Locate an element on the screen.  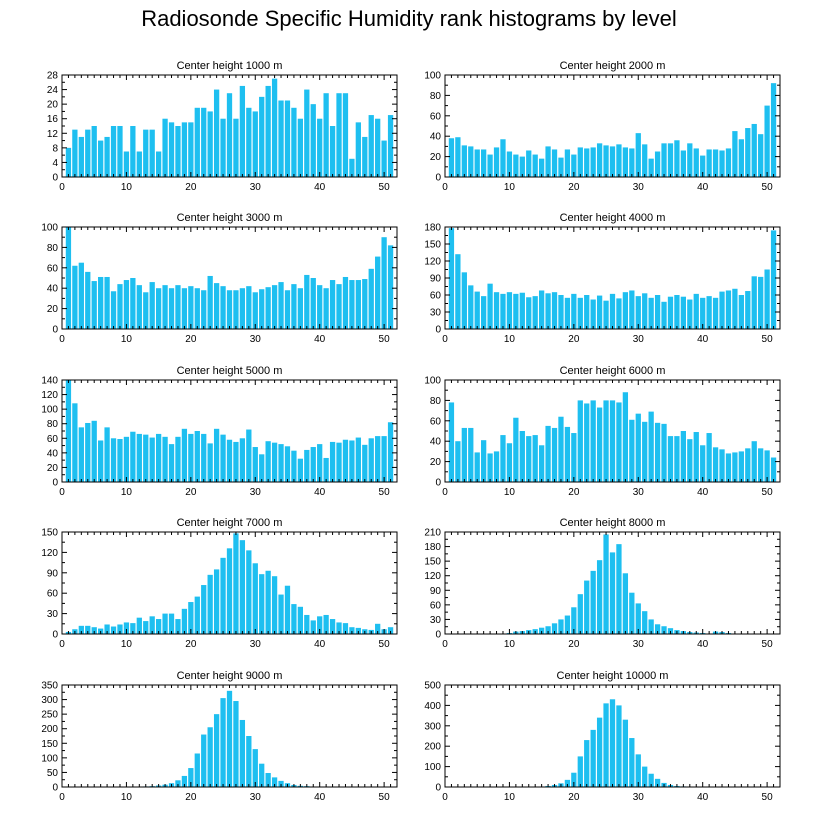
y-tick-label: 0 is located at coordinates (438, 483).